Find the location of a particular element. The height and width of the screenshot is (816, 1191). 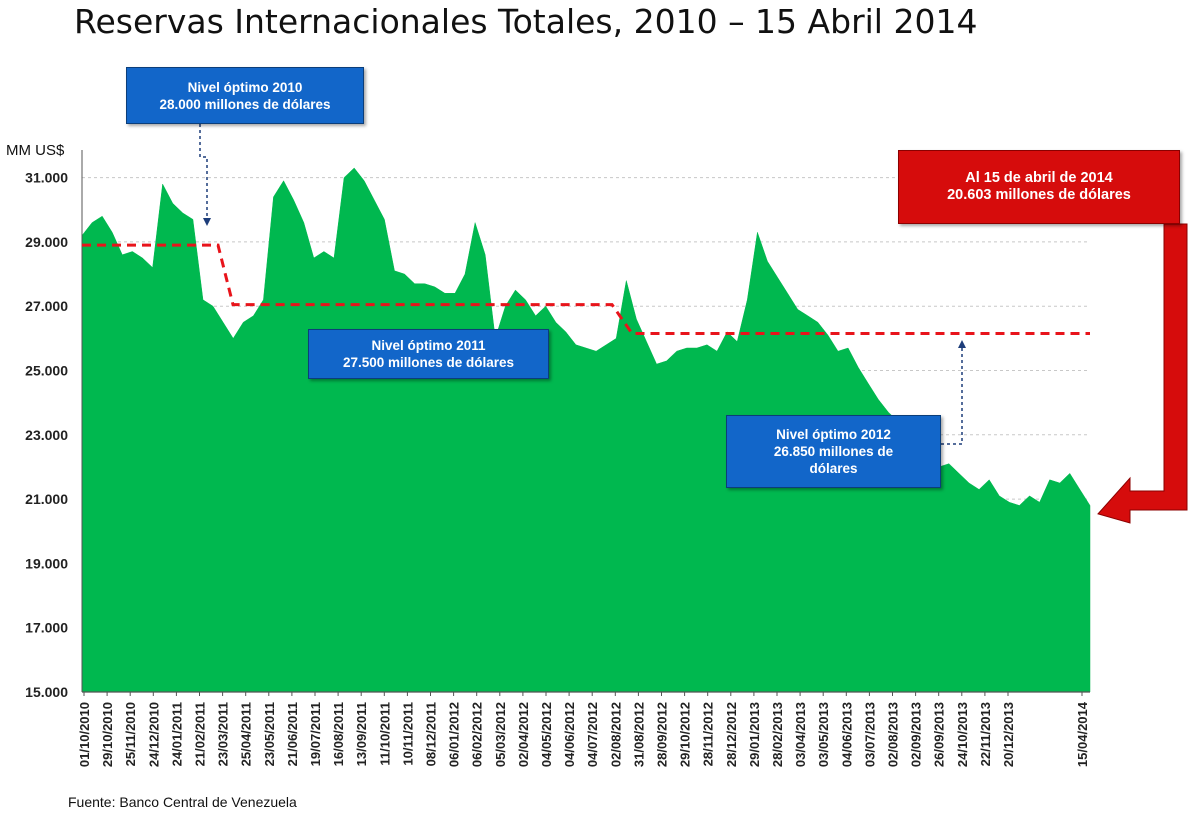

annotation-optimo-2012-line1: Nivel óptimo 2012 is located at coordinates (833, 434).